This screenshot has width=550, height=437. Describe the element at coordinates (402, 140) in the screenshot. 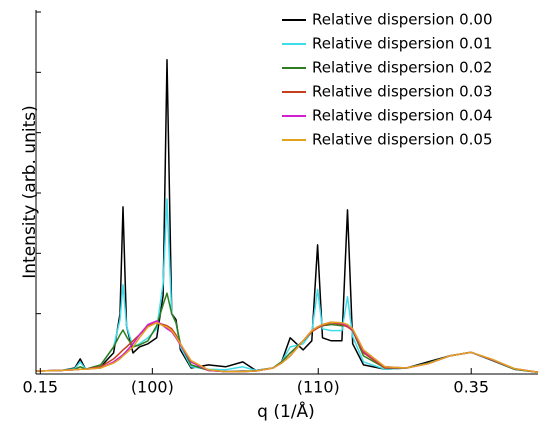

I see `legend-label: Relative dispersion 0.05` at that location.